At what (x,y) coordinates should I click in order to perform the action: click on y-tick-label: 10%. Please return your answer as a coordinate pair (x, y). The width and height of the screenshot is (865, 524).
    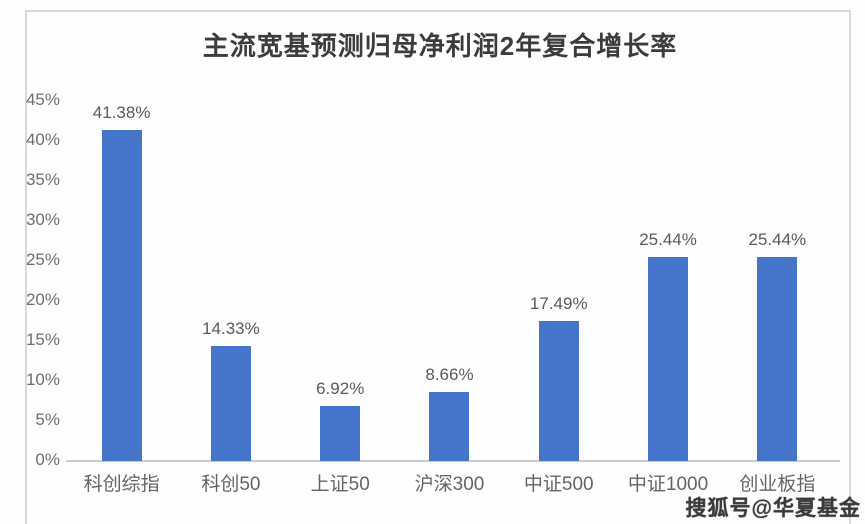
    Looking at the image, I should click on (42, 379).